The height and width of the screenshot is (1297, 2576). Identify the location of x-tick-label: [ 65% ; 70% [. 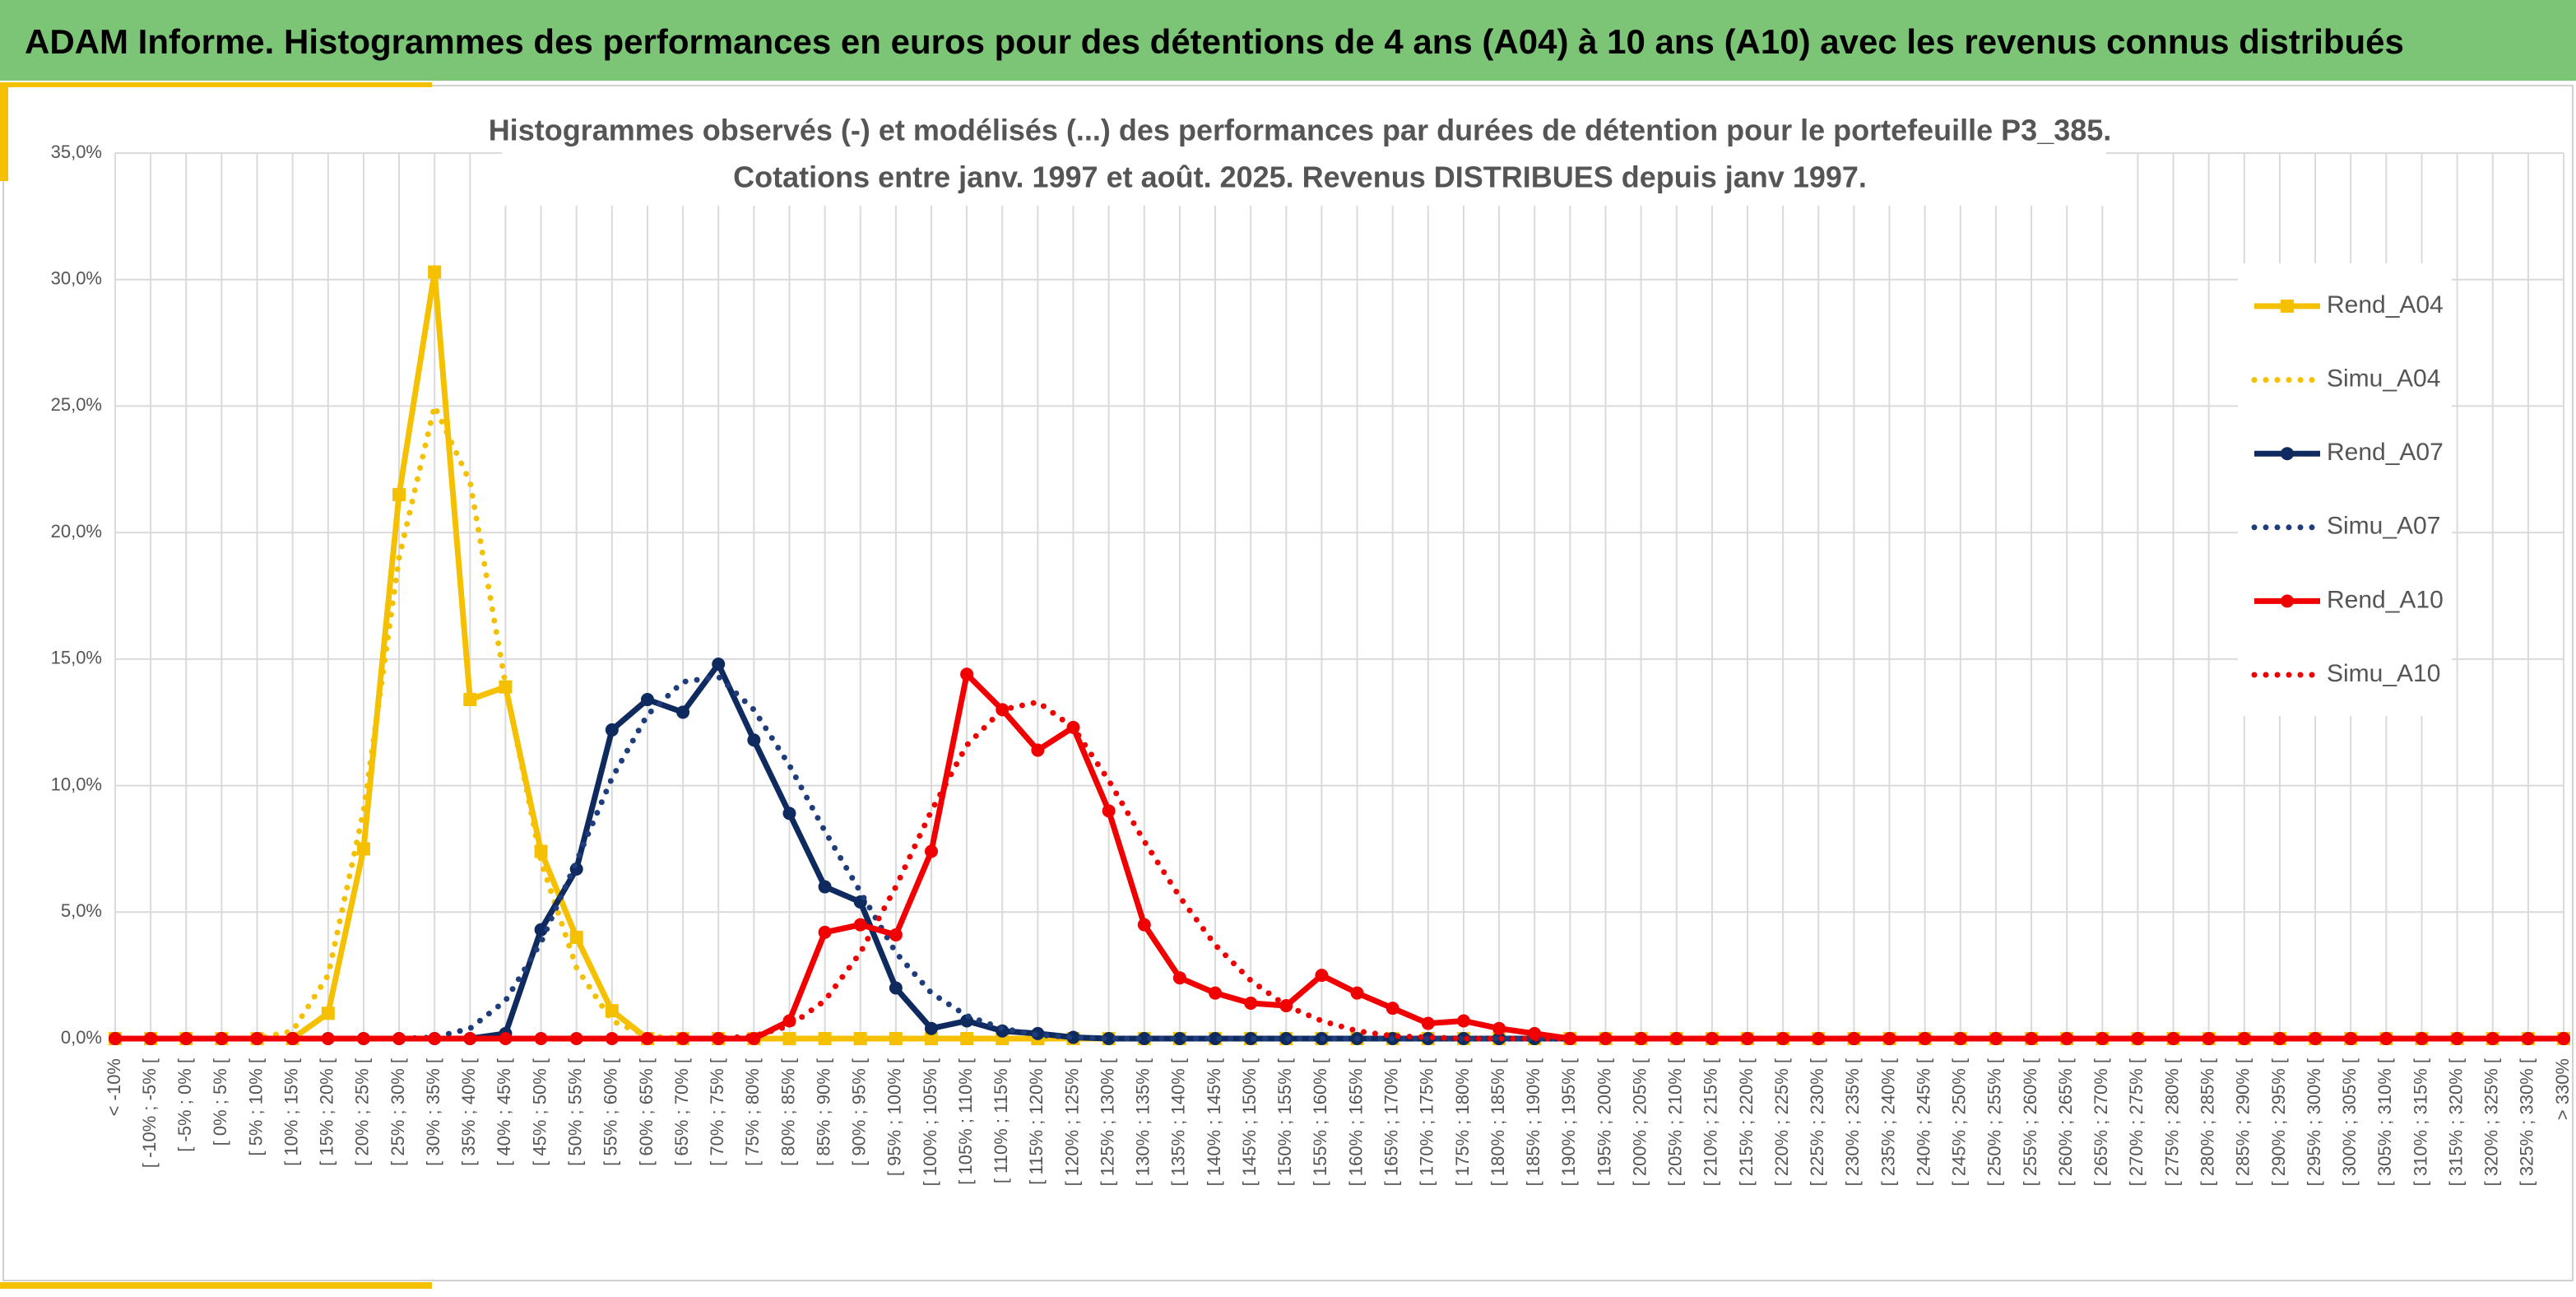
(681, 1112).